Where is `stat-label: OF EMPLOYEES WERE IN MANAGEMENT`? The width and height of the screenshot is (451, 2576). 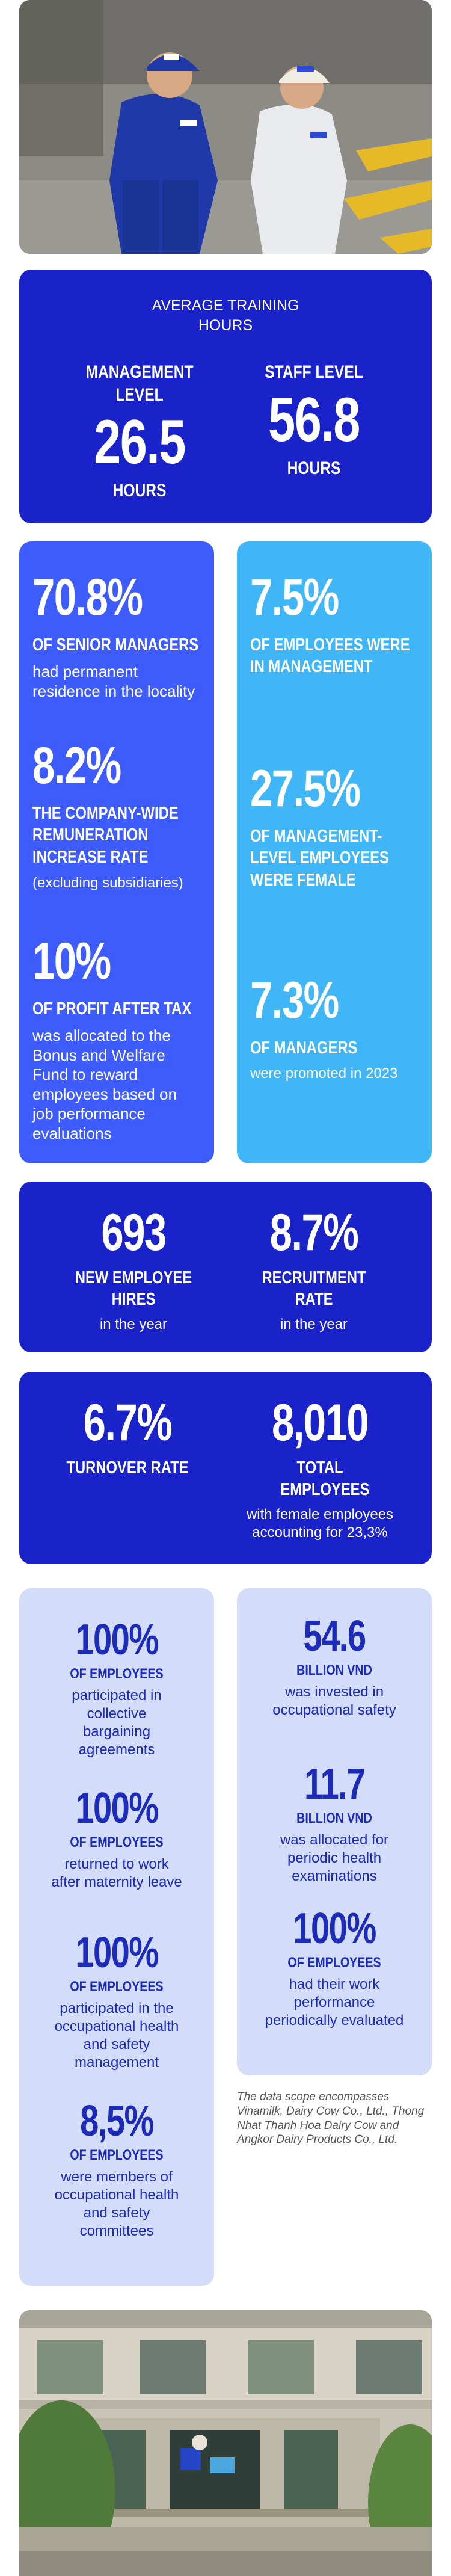 stat-label: OF EMPLOYEES WERE IN MANAGEMENT is located at coordinates (330, 656).